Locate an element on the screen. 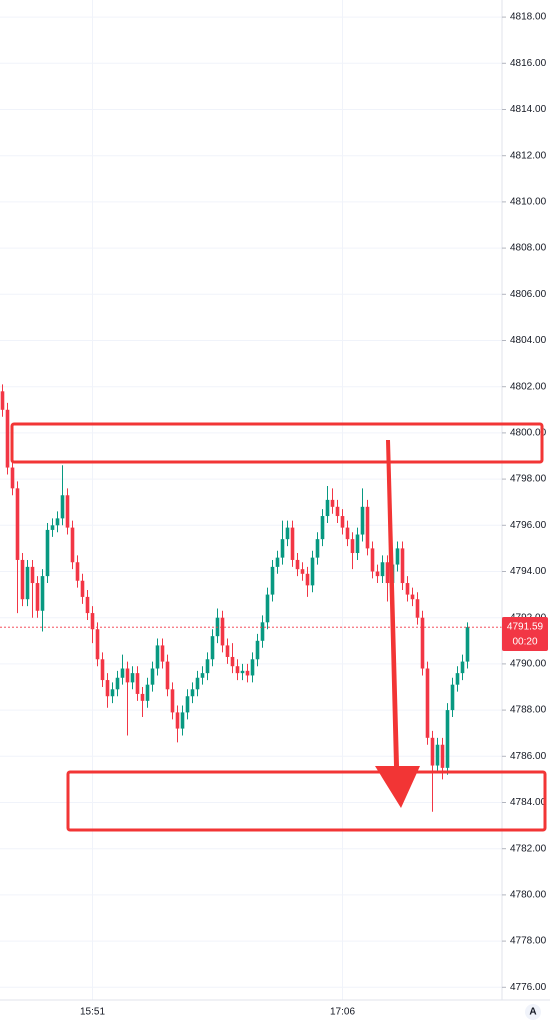 The height and width of the screenshot is (1024, 550). countdown: 00:20 is located at coordinates (524, 642).